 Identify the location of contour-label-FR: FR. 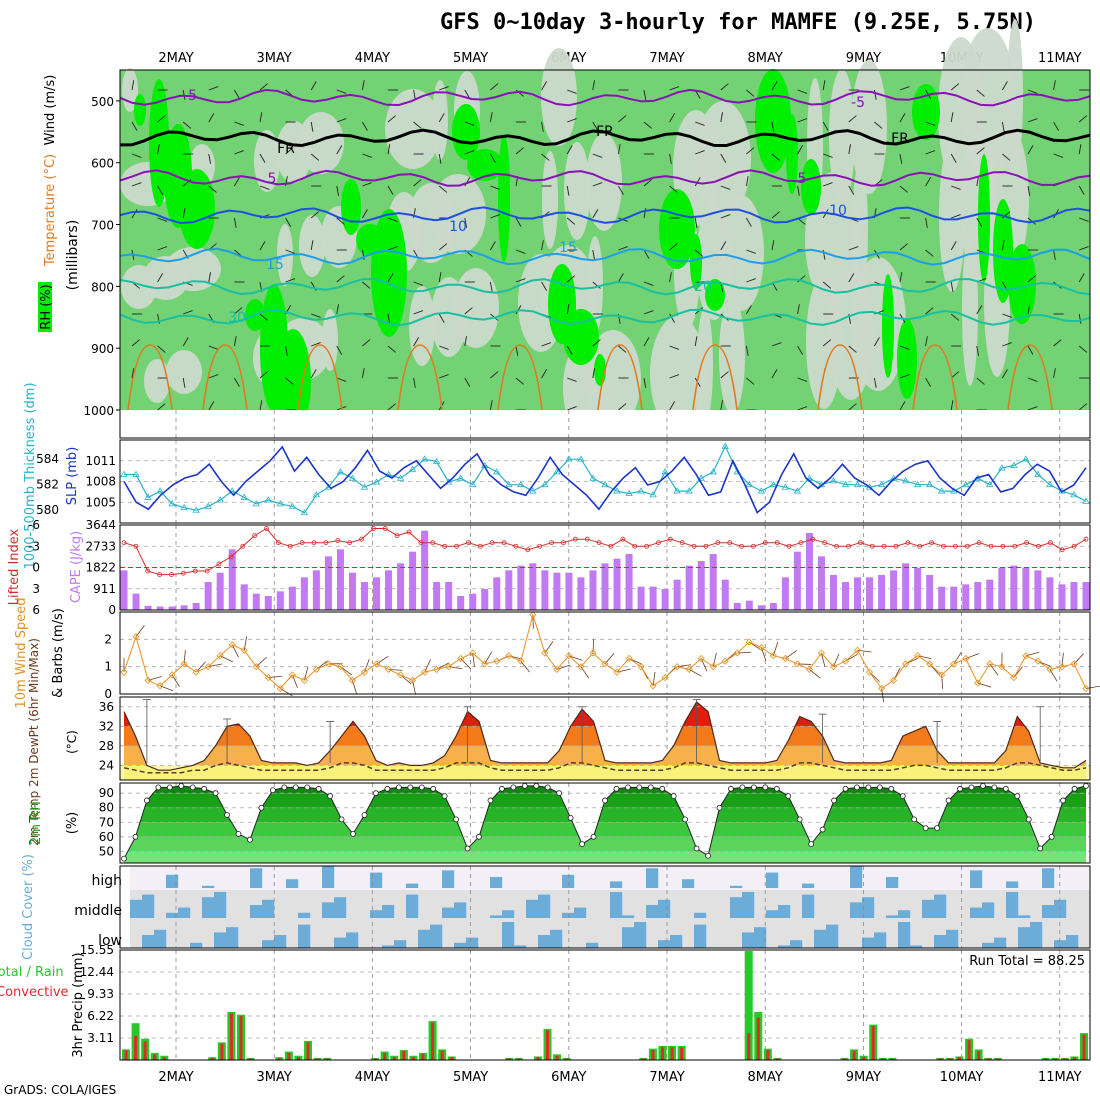
(900, 139).